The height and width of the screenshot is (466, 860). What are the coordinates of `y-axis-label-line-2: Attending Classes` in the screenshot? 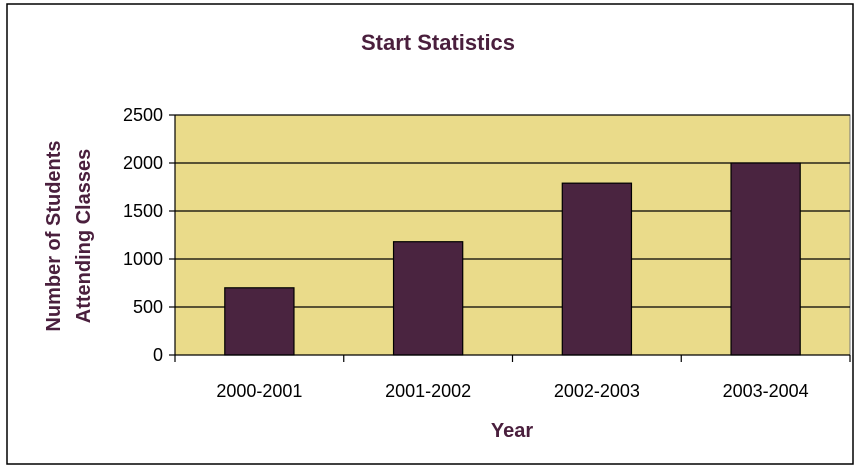 It's located at (84, 236).